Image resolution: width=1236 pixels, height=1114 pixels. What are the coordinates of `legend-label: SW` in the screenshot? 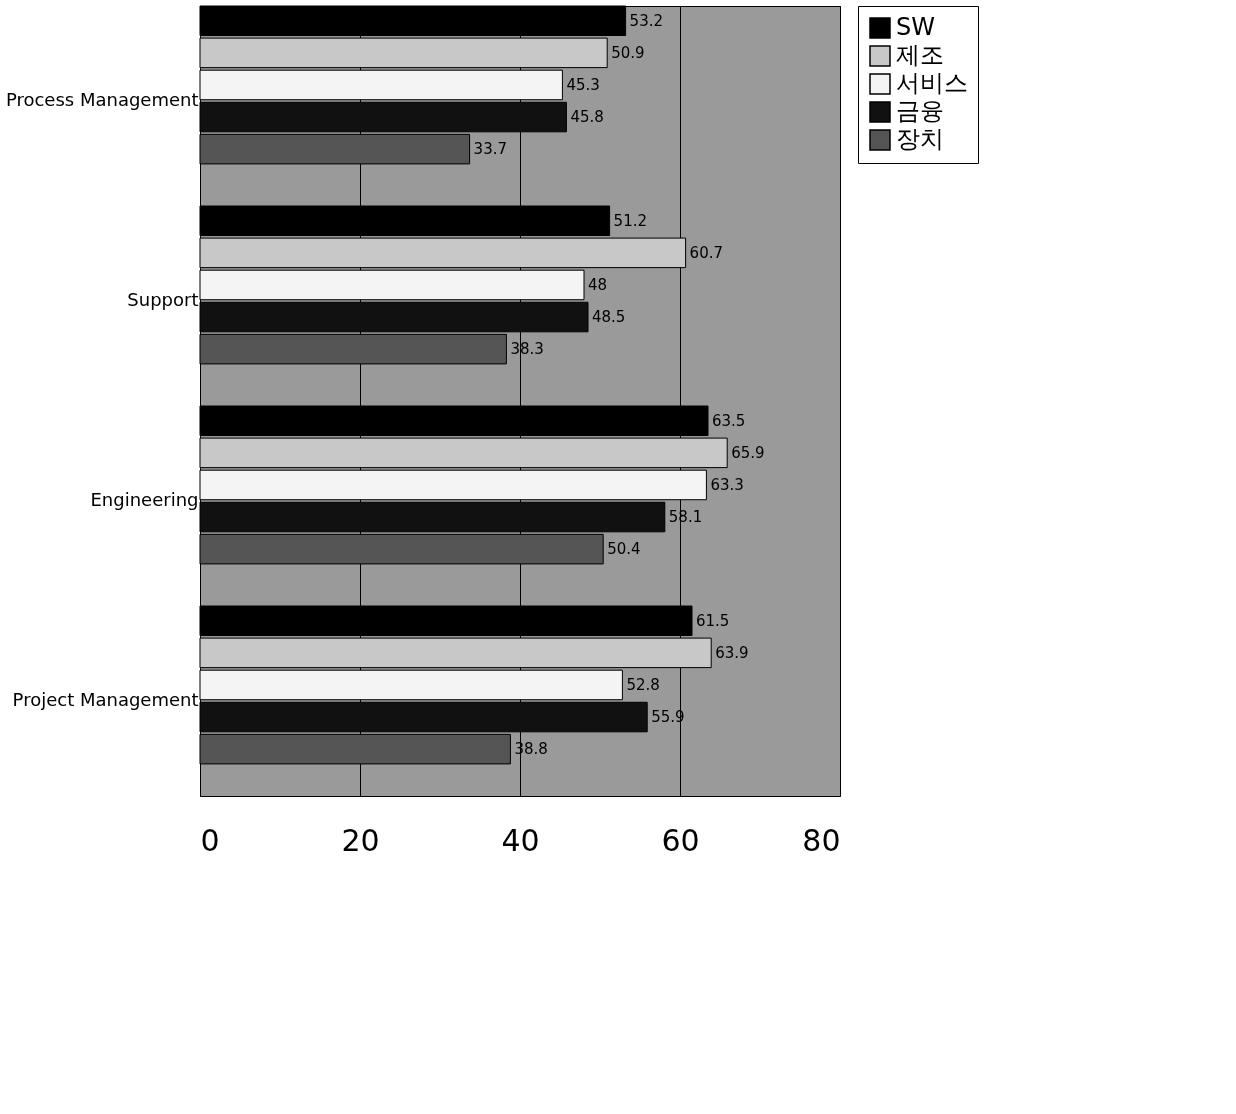 It's located at (915, 27).